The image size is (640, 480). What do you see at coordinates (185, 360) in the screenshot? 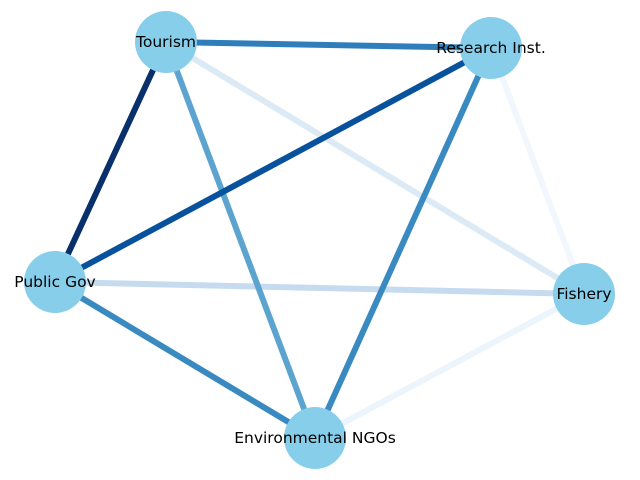
I see `edge-public_gov-ngos` at bounding box center [185, 360].